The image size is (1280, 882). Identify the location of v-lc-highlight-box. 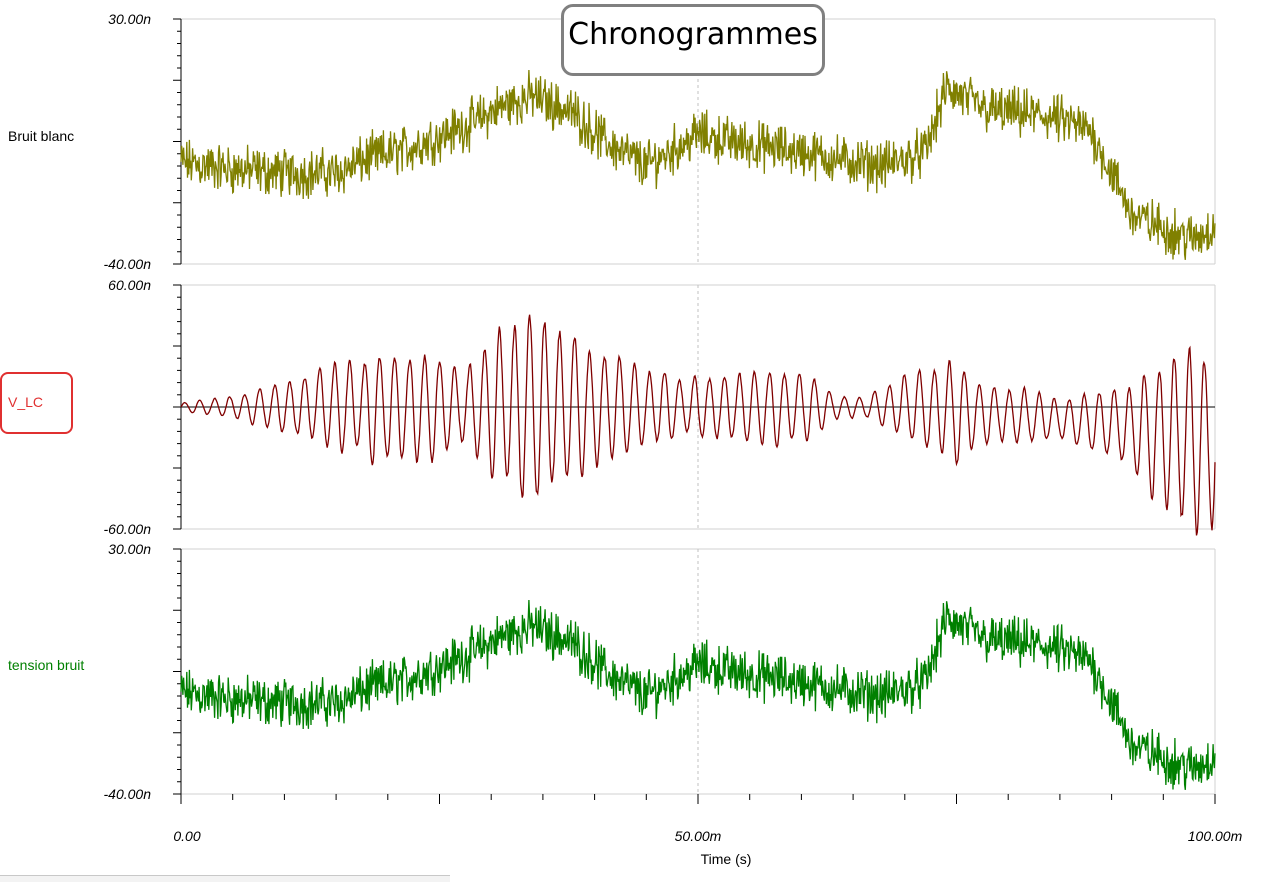
(36, 403).